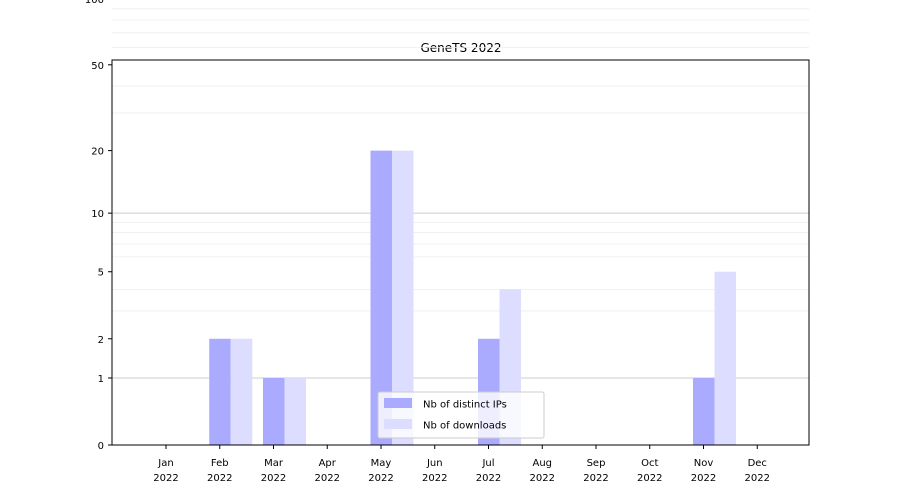 This screenshot has height=500, width=900. What do you see at coordinates (165, 471) in the screenshot?
I see `x-tick-label: Jan 2022` at bounding box center [165, 471].